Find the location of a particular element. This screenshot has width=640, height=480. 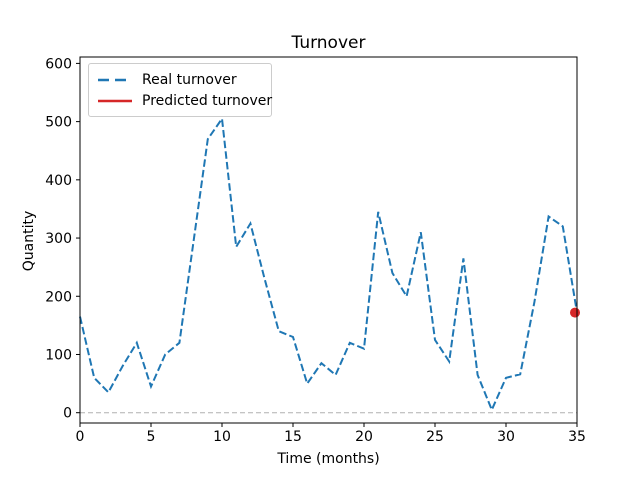

solid-line-icon is located at coordinates (115, 100).